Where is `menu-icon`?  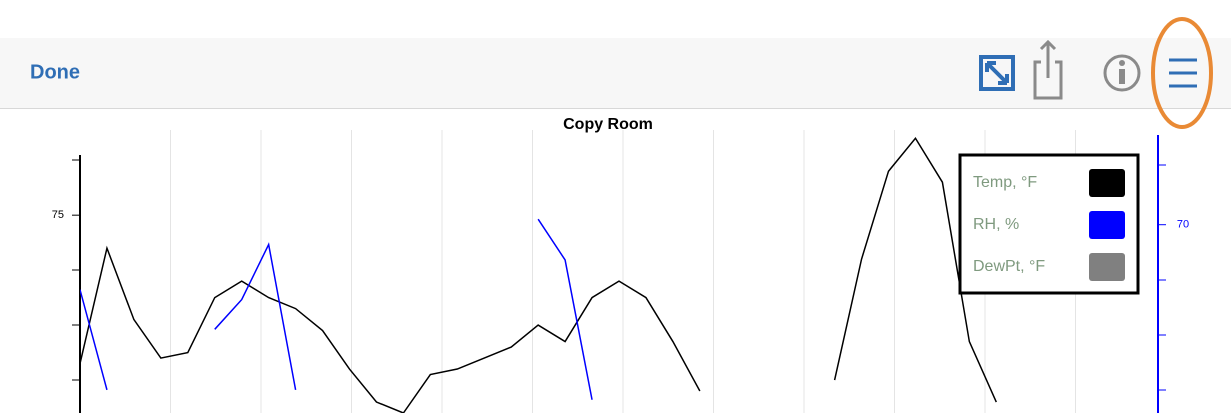
menu-icon is located at coordinates (1183, 73).